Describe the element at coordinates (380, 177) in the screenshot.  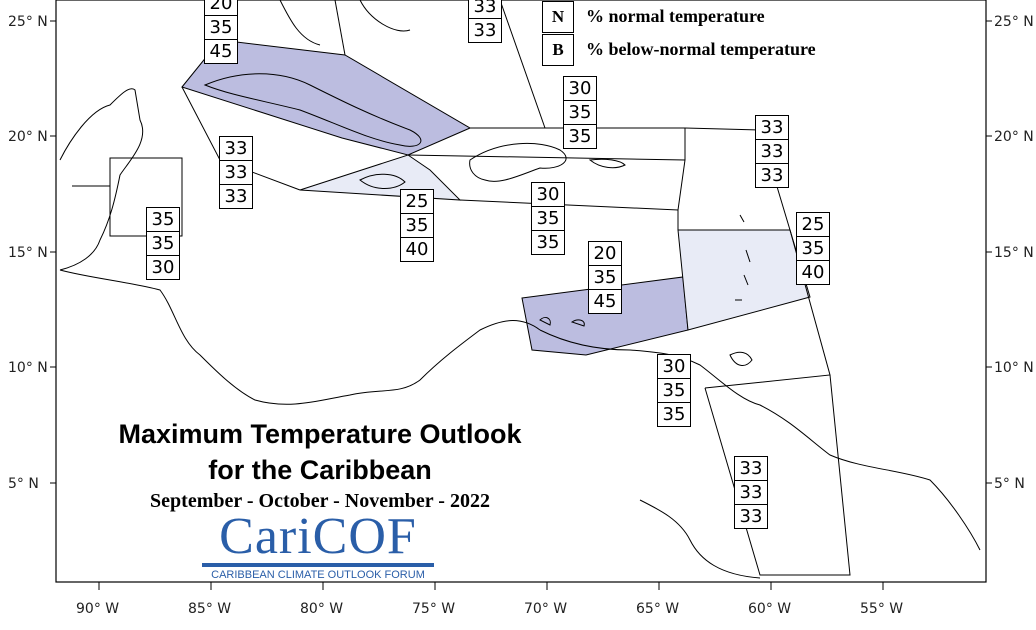
I see `region-jamaica-shaded` at that location.